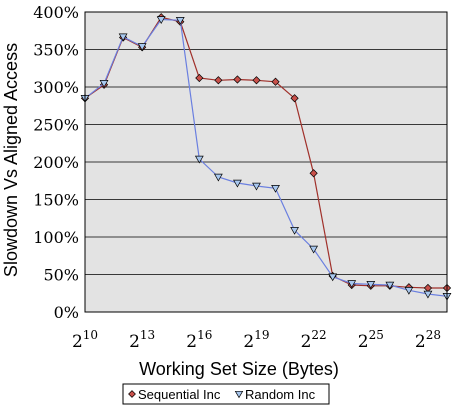  I want to click on y-tick-label: 350%, so click(56, 50).